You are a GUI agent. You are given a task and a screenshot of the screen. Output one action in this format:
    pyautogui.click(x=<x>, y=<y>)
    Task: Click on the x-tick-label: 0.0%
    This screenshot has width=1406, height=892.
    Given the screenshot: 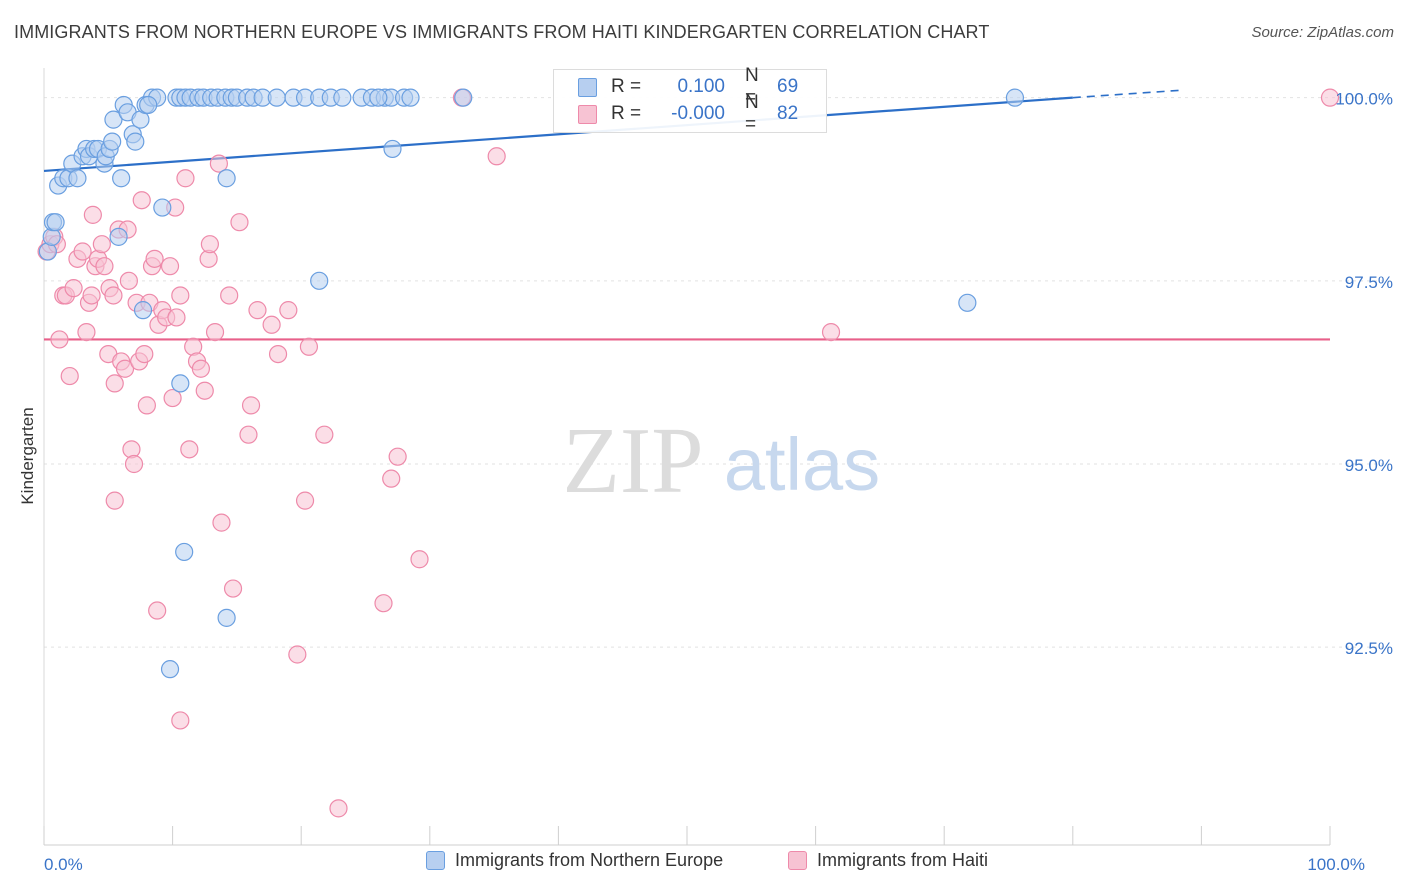 What is the action you would take?
    pyautogui.click(x=63, y=864)
    